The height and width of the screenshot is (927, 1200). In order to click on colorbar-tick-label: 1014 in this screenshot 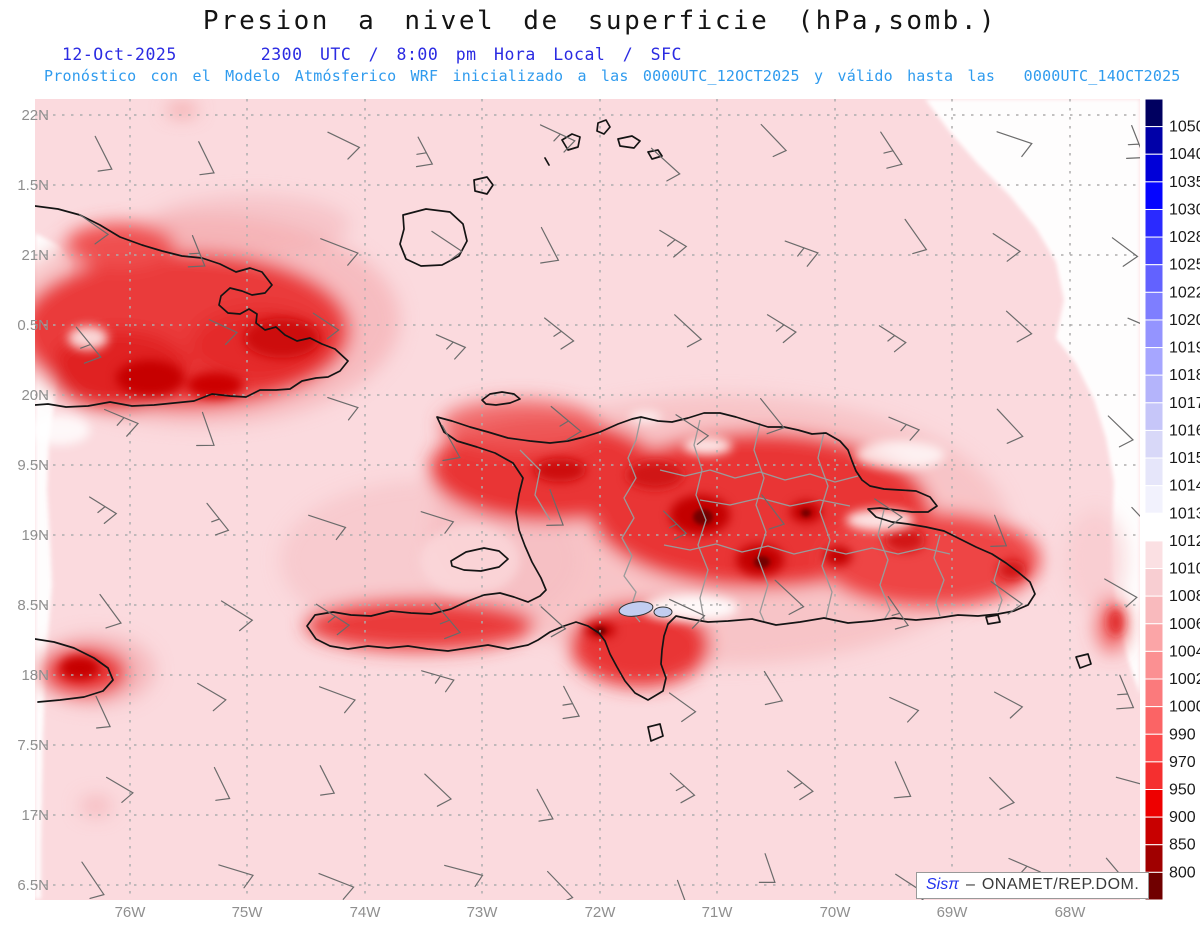, I will do `click(1184, 486)`.